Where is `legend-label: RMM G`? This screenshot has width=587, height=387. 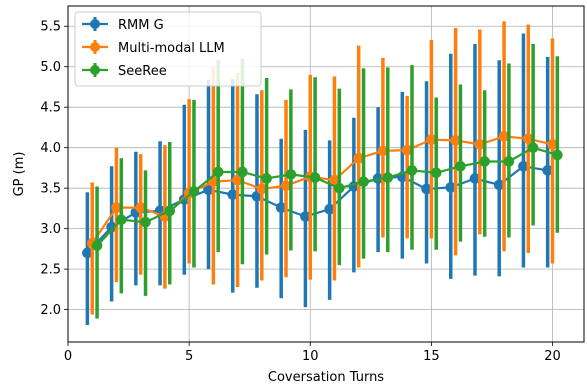
legend-label: RMM G is located at coordinates (141, 25).